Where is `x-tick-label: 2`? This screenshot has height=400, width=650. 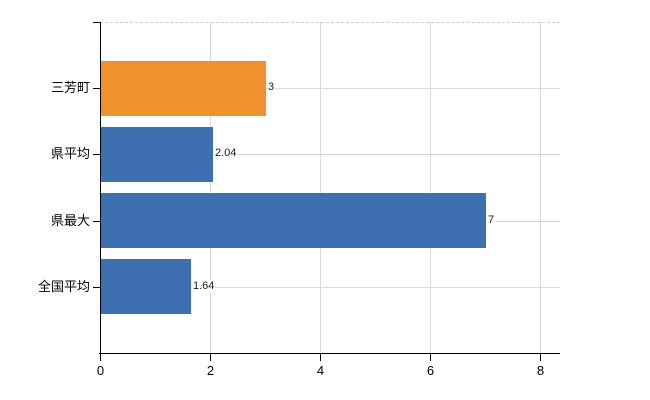
x-tick-label: 2 is located at coordinates (210, 370).